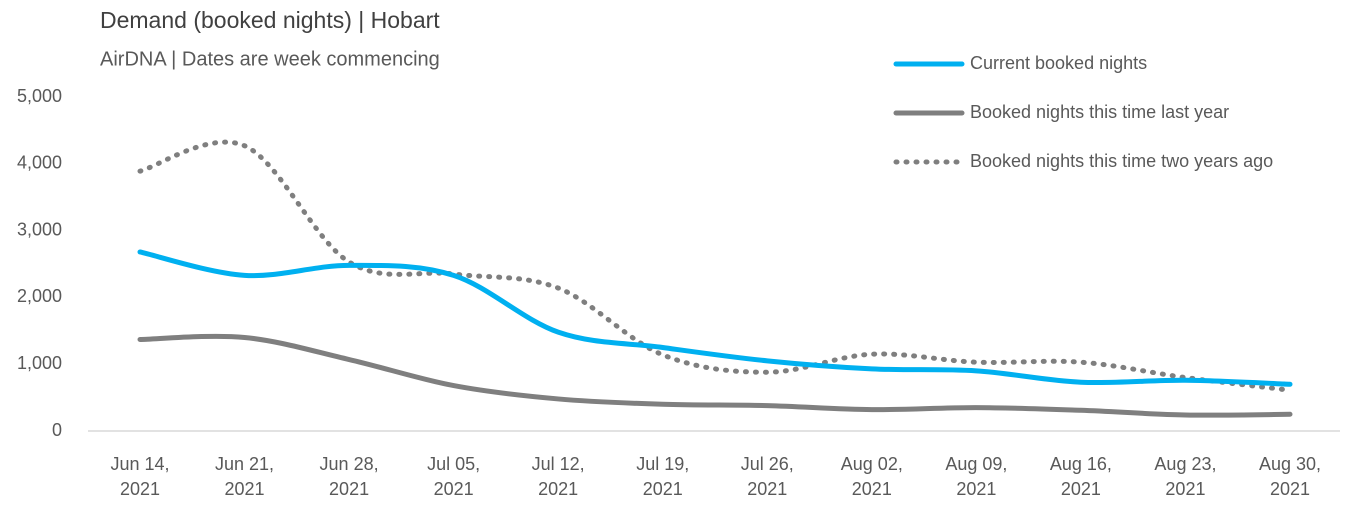 The height and width of the screenshot is (507, 1357). Describe the element at coordinates (558, 476) in the screenshot. I see `x-tick-label: Jul 12, 2021` at that location.